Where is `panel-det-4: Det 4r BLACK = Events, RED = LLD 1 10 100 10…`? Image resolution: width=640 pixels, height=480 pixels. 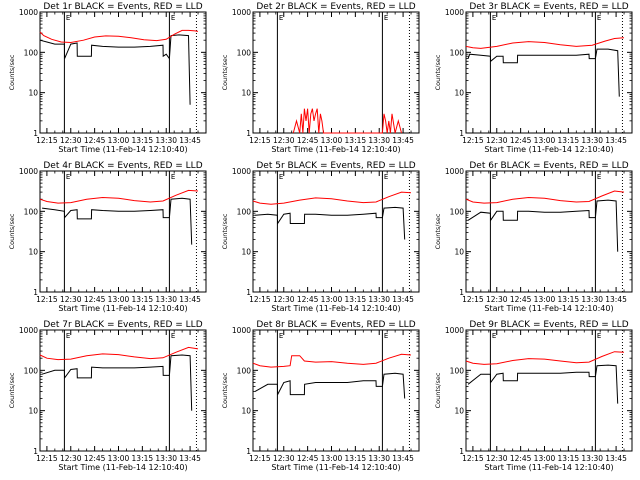
panel-det-4: Det 4r BLACK = Events, RED = LLD 1 10 100 10… is located at coordinates (107, 237).